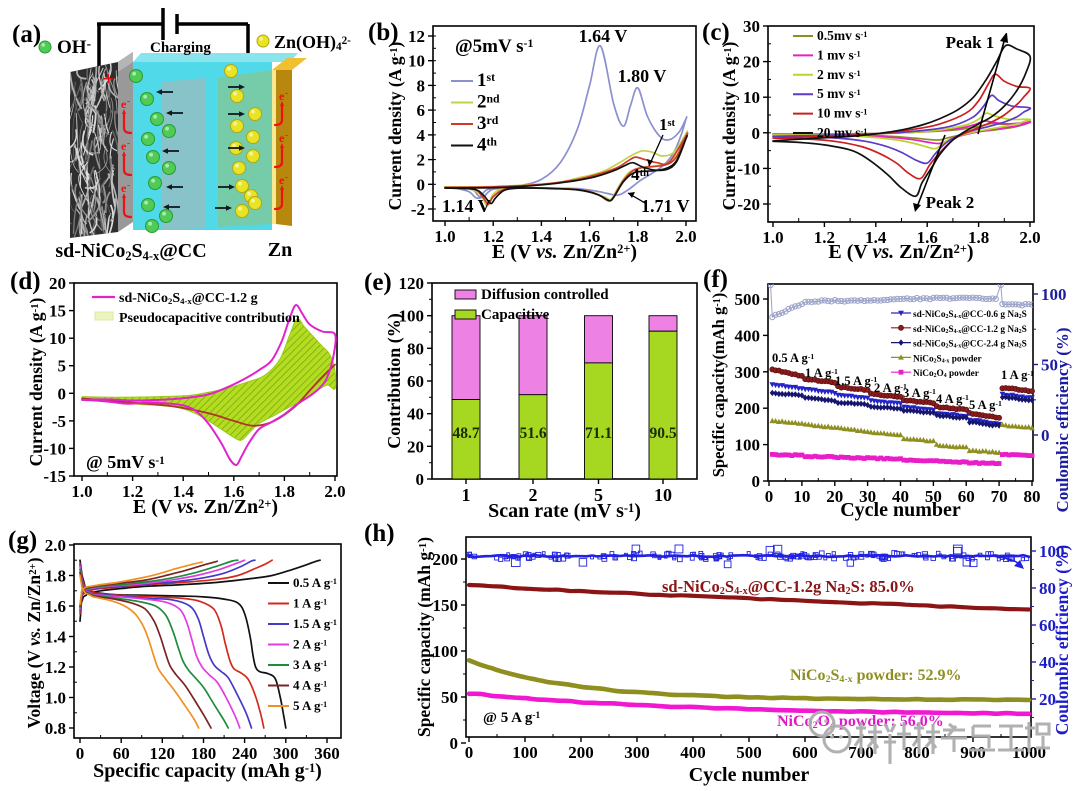 This screenshot has height=791, width=1080. I want to click on svg-text: 2 mv s-1, so click(839, 74).